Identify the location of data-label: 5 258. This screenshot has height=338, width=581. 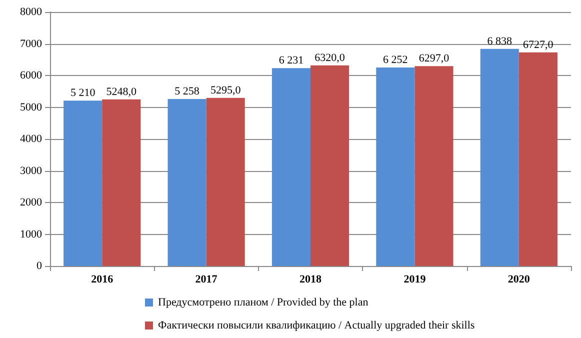
(187, 92).